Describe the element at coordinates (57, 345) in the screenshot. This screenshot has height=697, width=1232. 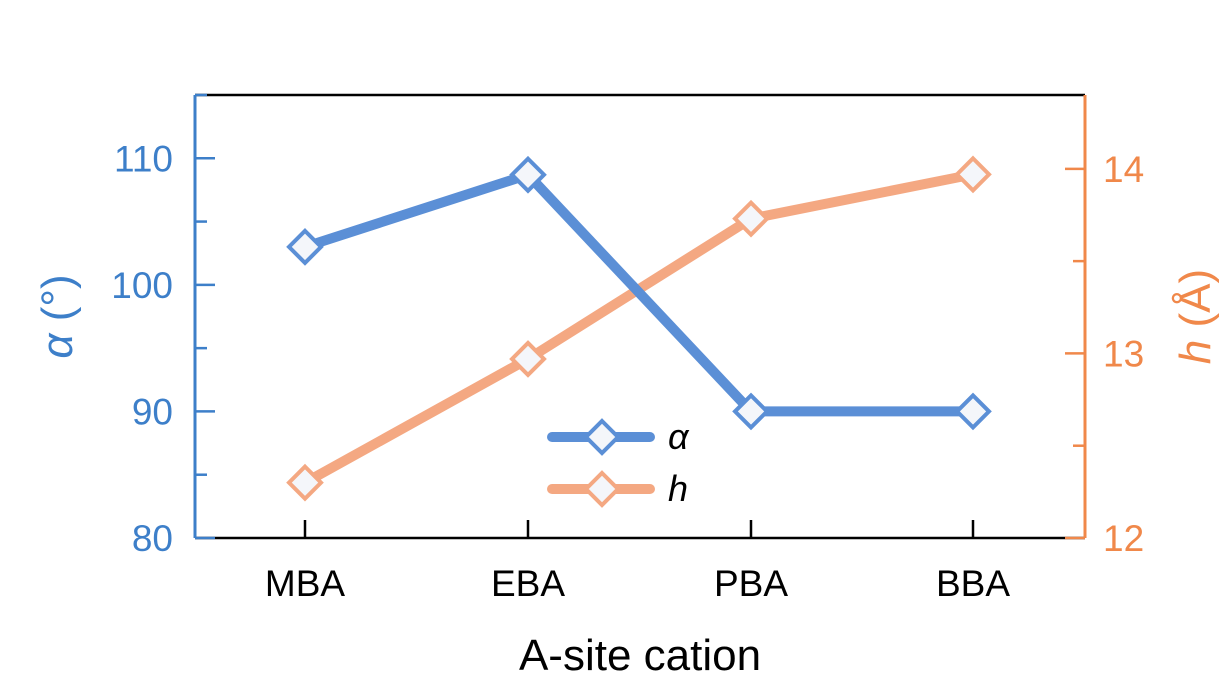
I see `left-y-axis-symbol: α` at that location.